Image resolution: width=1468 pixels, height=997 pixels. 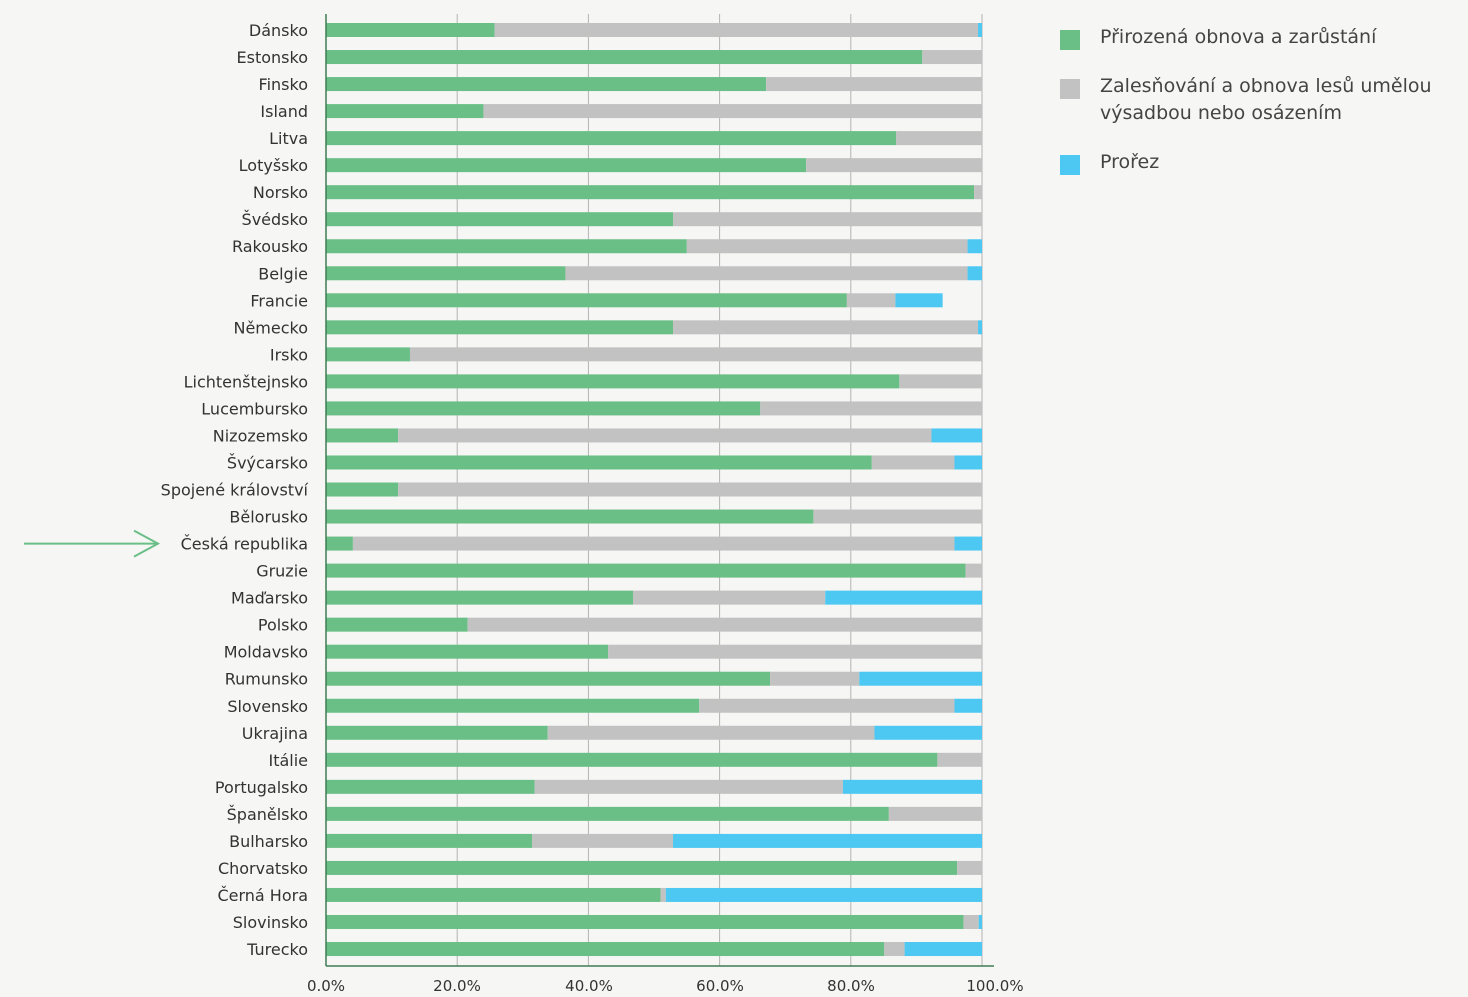 What do you see at coordinates (277, 949) in the screenshot?
I see `category-label: Turecko` at bounding box center [277, 949].